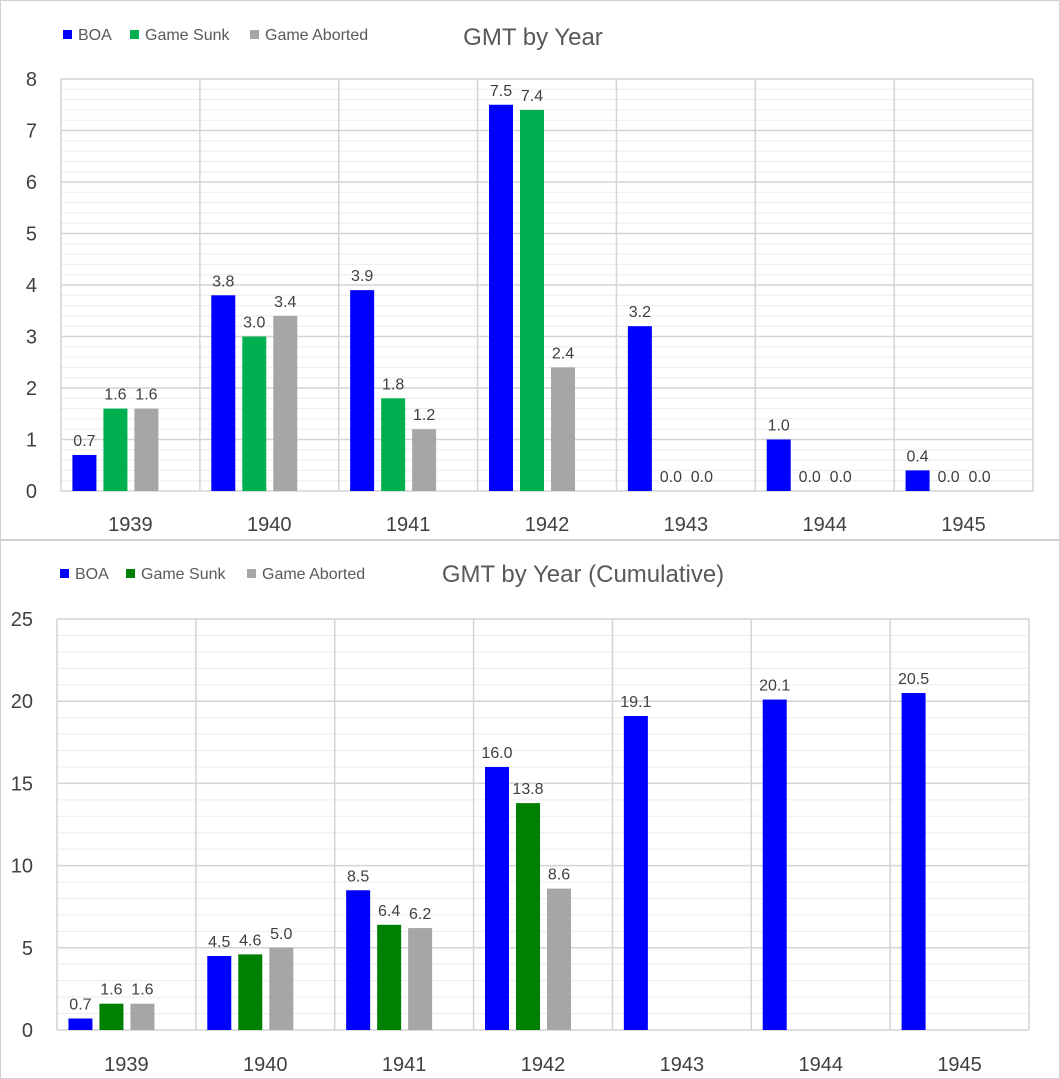 The width and height of the screenshot is (1060, 1079). Describe the element at coordinates (532, 96) in the screenshot. I see `data-label: 7.4` at that location.